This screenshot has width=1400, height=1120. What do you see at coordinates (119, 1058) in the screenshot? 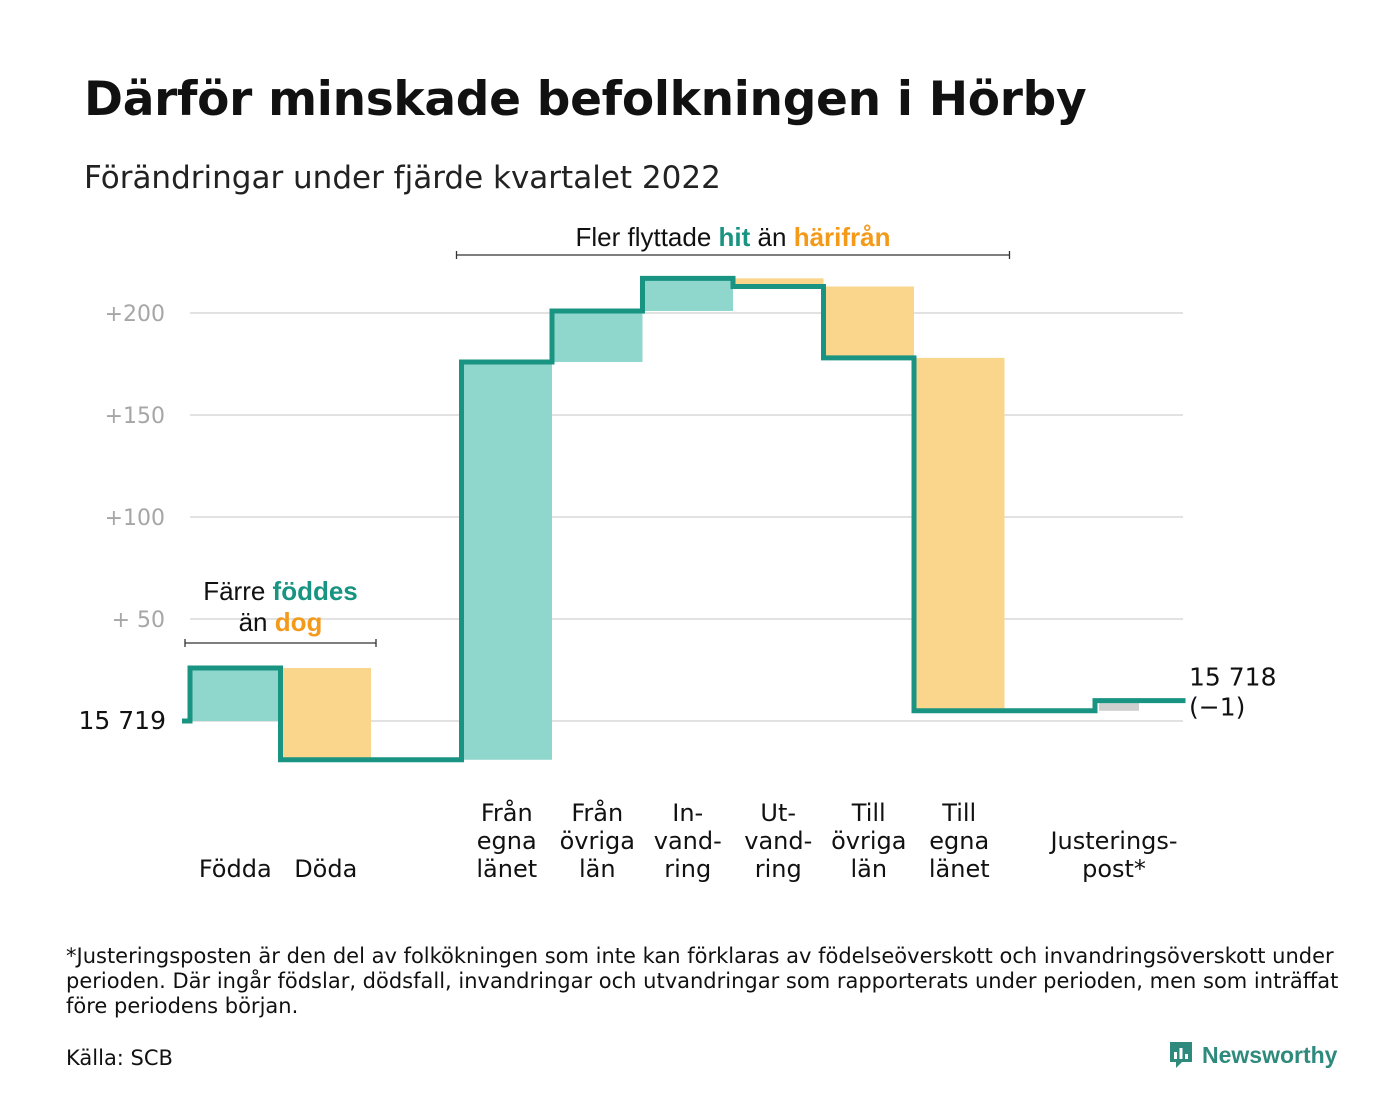
I see `source-note: Källa: SCB` at bounding box center [119, 1058].